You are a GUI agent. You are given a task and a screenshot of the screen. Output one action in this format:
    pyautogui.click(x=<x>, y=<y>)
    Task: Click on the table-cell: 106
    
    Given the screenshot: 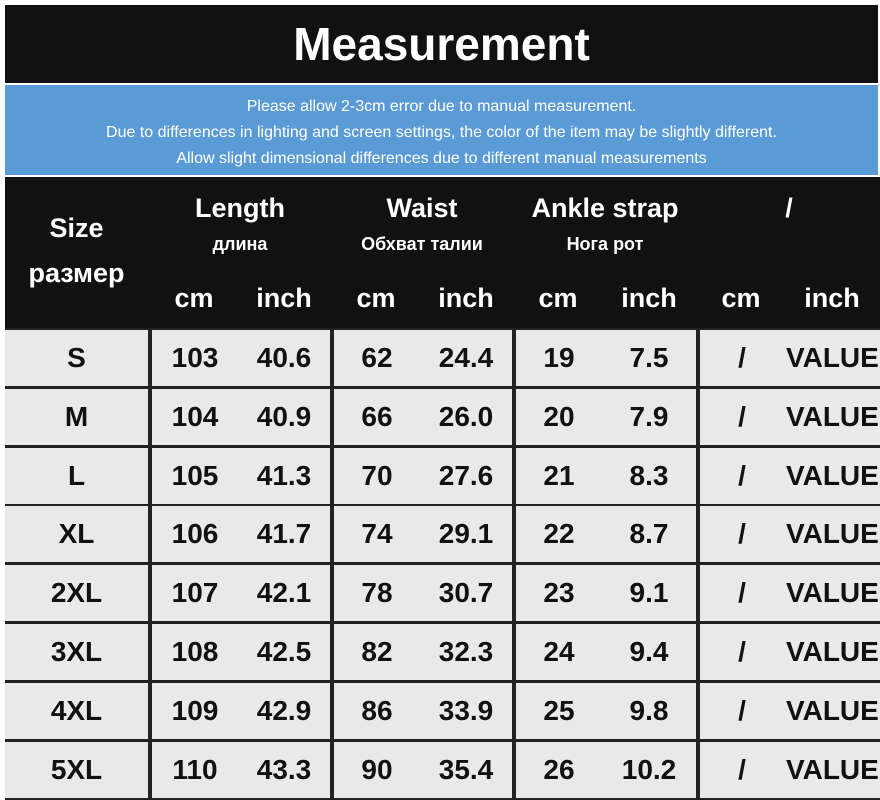 What is the action you would take?
    pyautogui.click(x=195, y=534)
    